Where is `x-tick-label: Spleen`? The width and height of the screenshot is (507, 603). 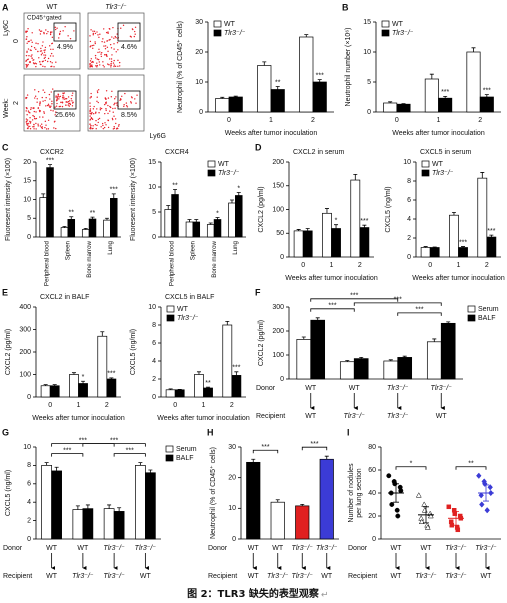
x-tick-label: Spleen is located at coordinates (193, 250).